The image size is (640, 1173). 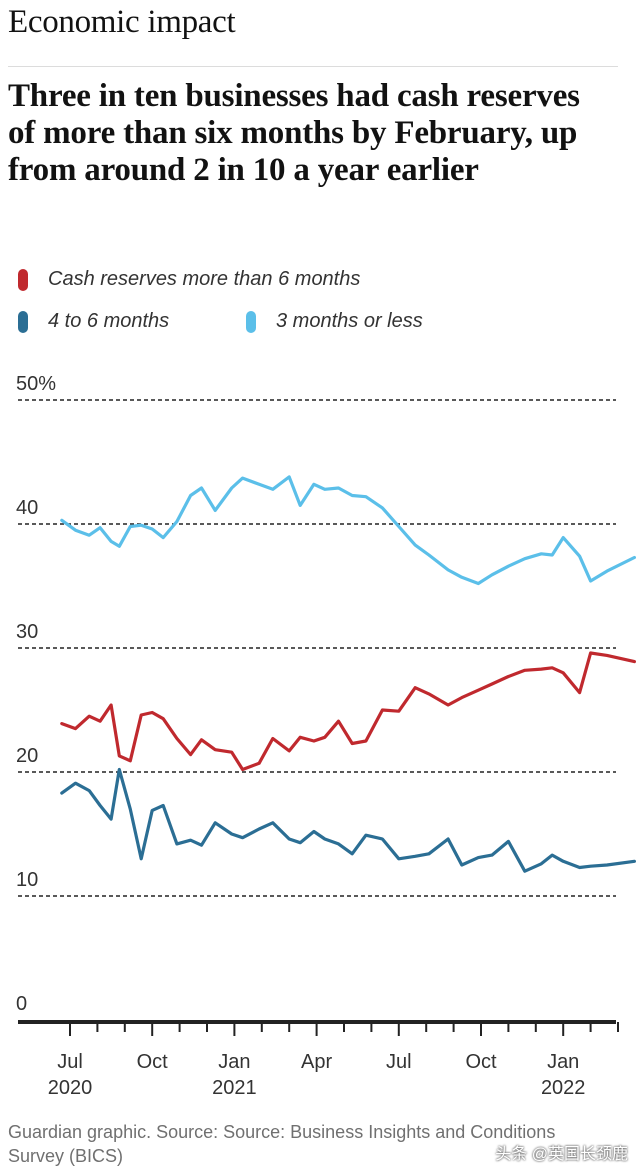 I want to click on legend-item-more-than-6-months: Cash reserves more than 6 months, so click(x=189, y=279).